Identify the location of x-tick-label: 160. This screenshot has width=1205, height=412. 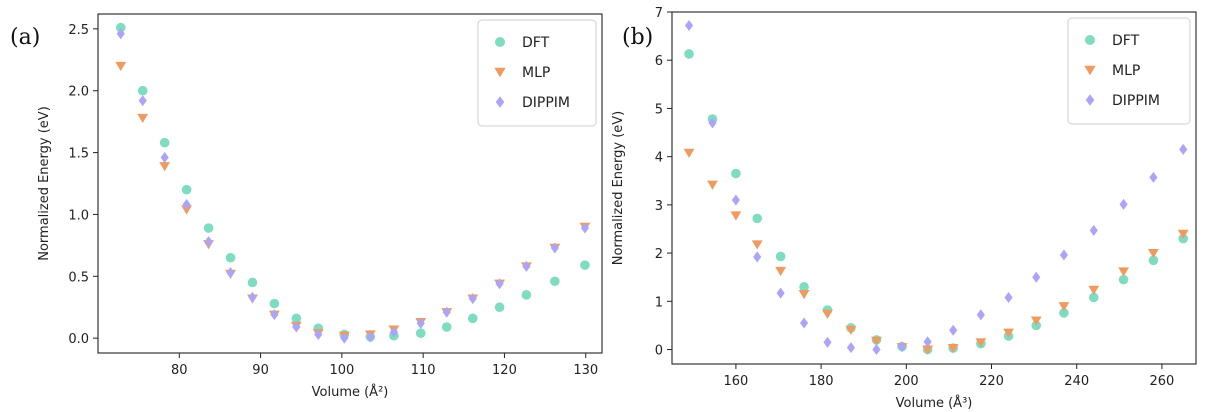
(735, 381).